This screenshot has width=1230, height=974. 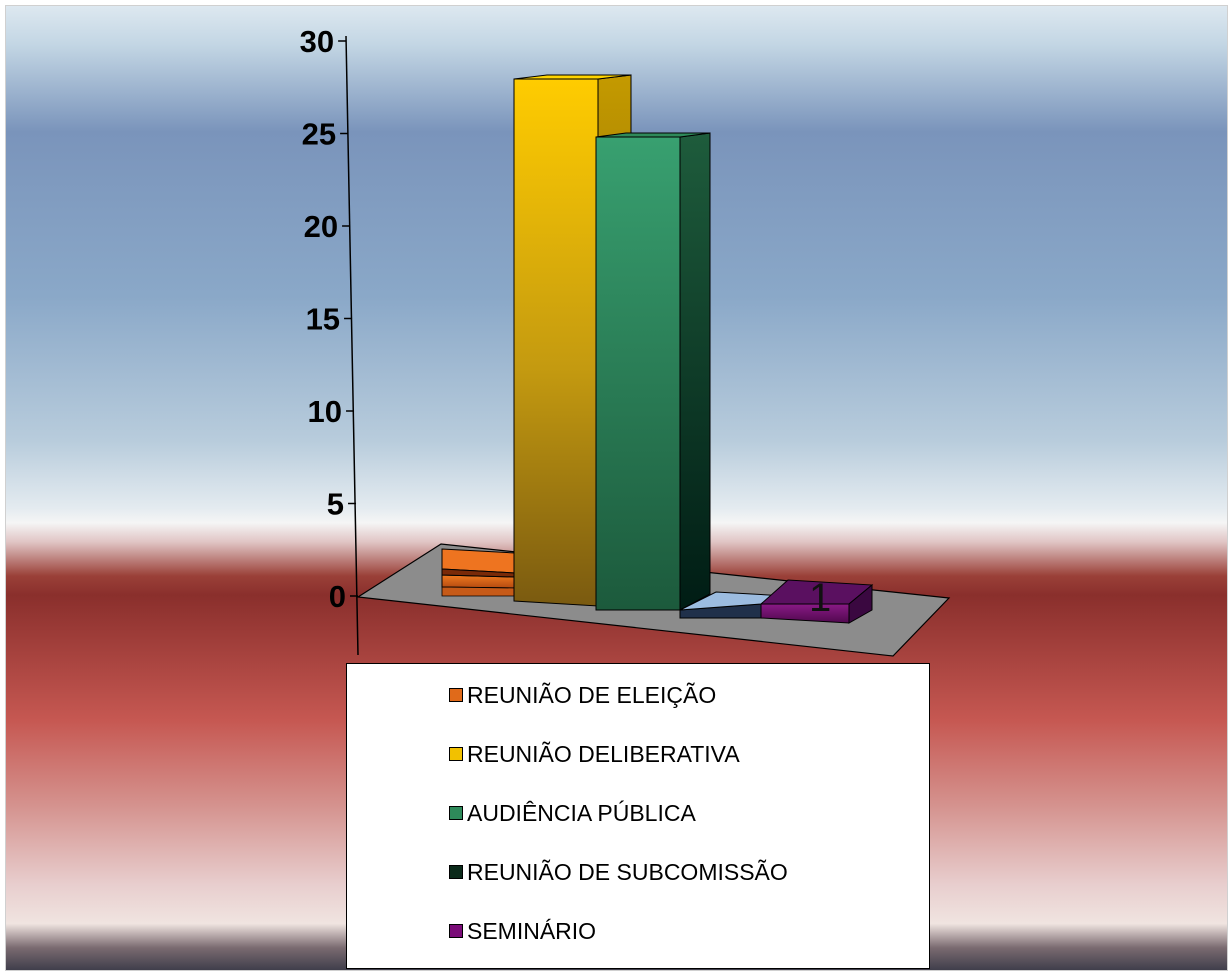 I want to click on bar-reuniao-de-eleicao, so click(x=478, y=572).